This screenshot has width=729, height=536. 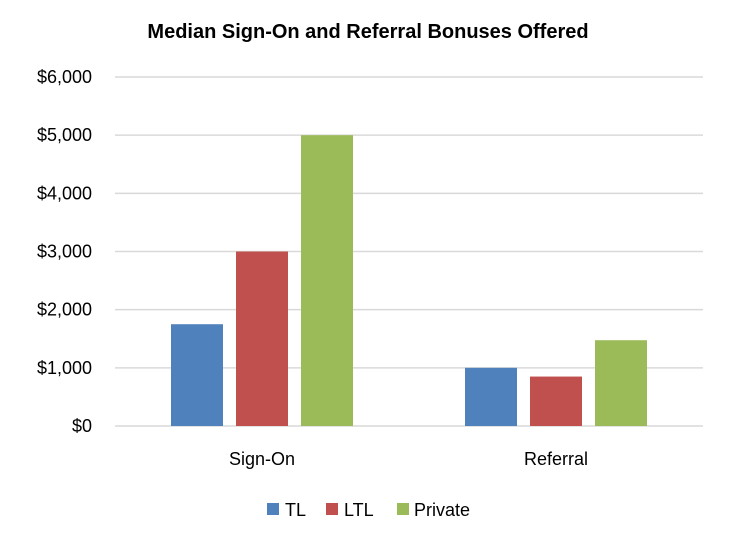 What do you see at coordinates (64, 135) in the screenshot?
I see `y-tick-label: $5,000` at bounding box center [64, 135].